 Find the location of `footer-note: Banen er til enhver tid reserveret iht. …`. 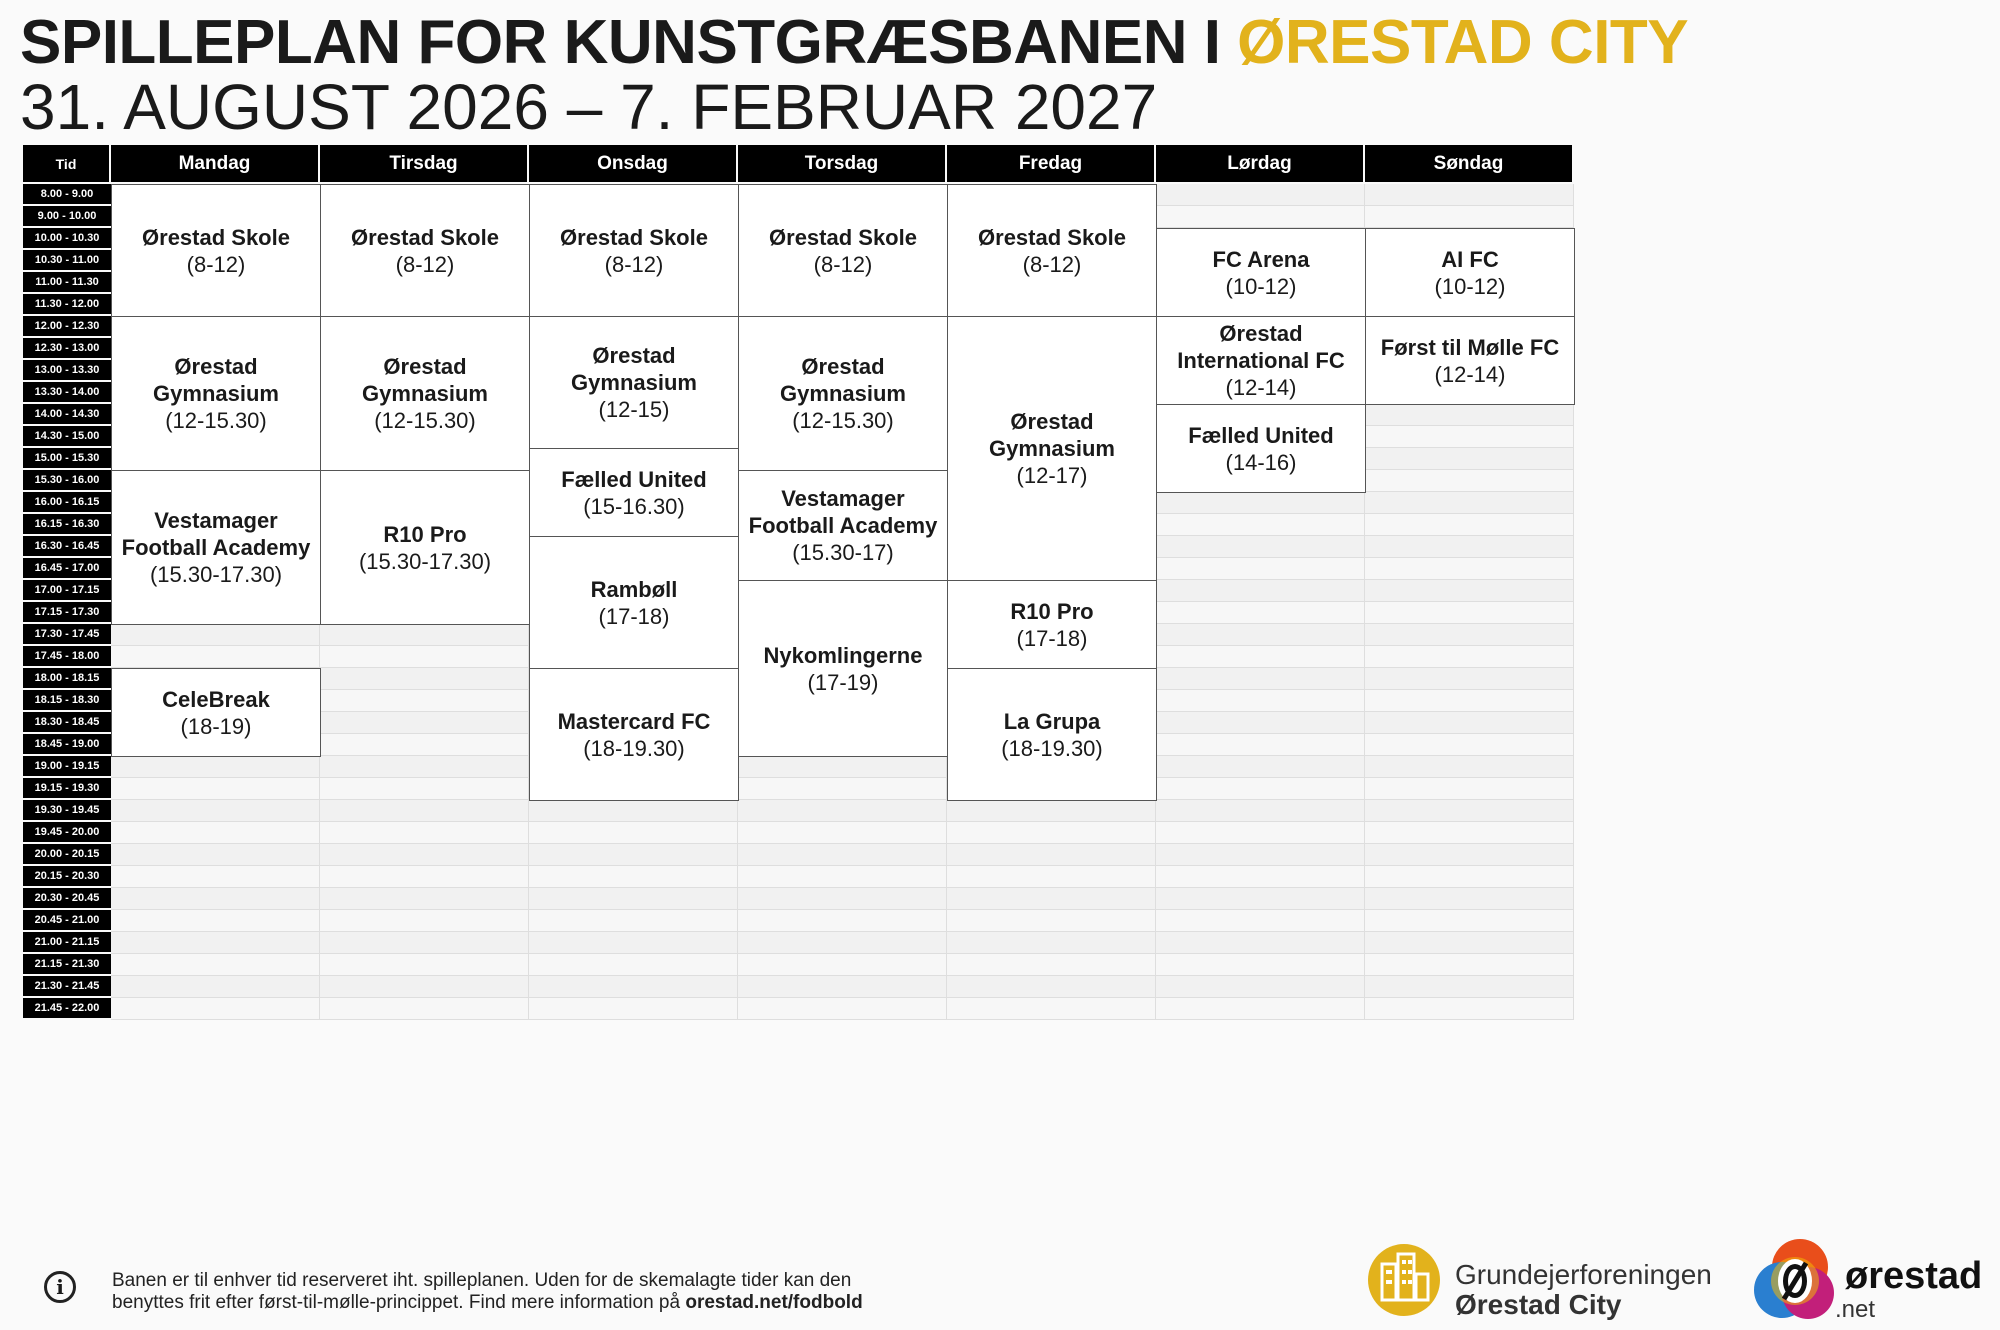

footer-note: Banen er til enhver tid reserveret iht. … is located at coordinates (562, 1292).